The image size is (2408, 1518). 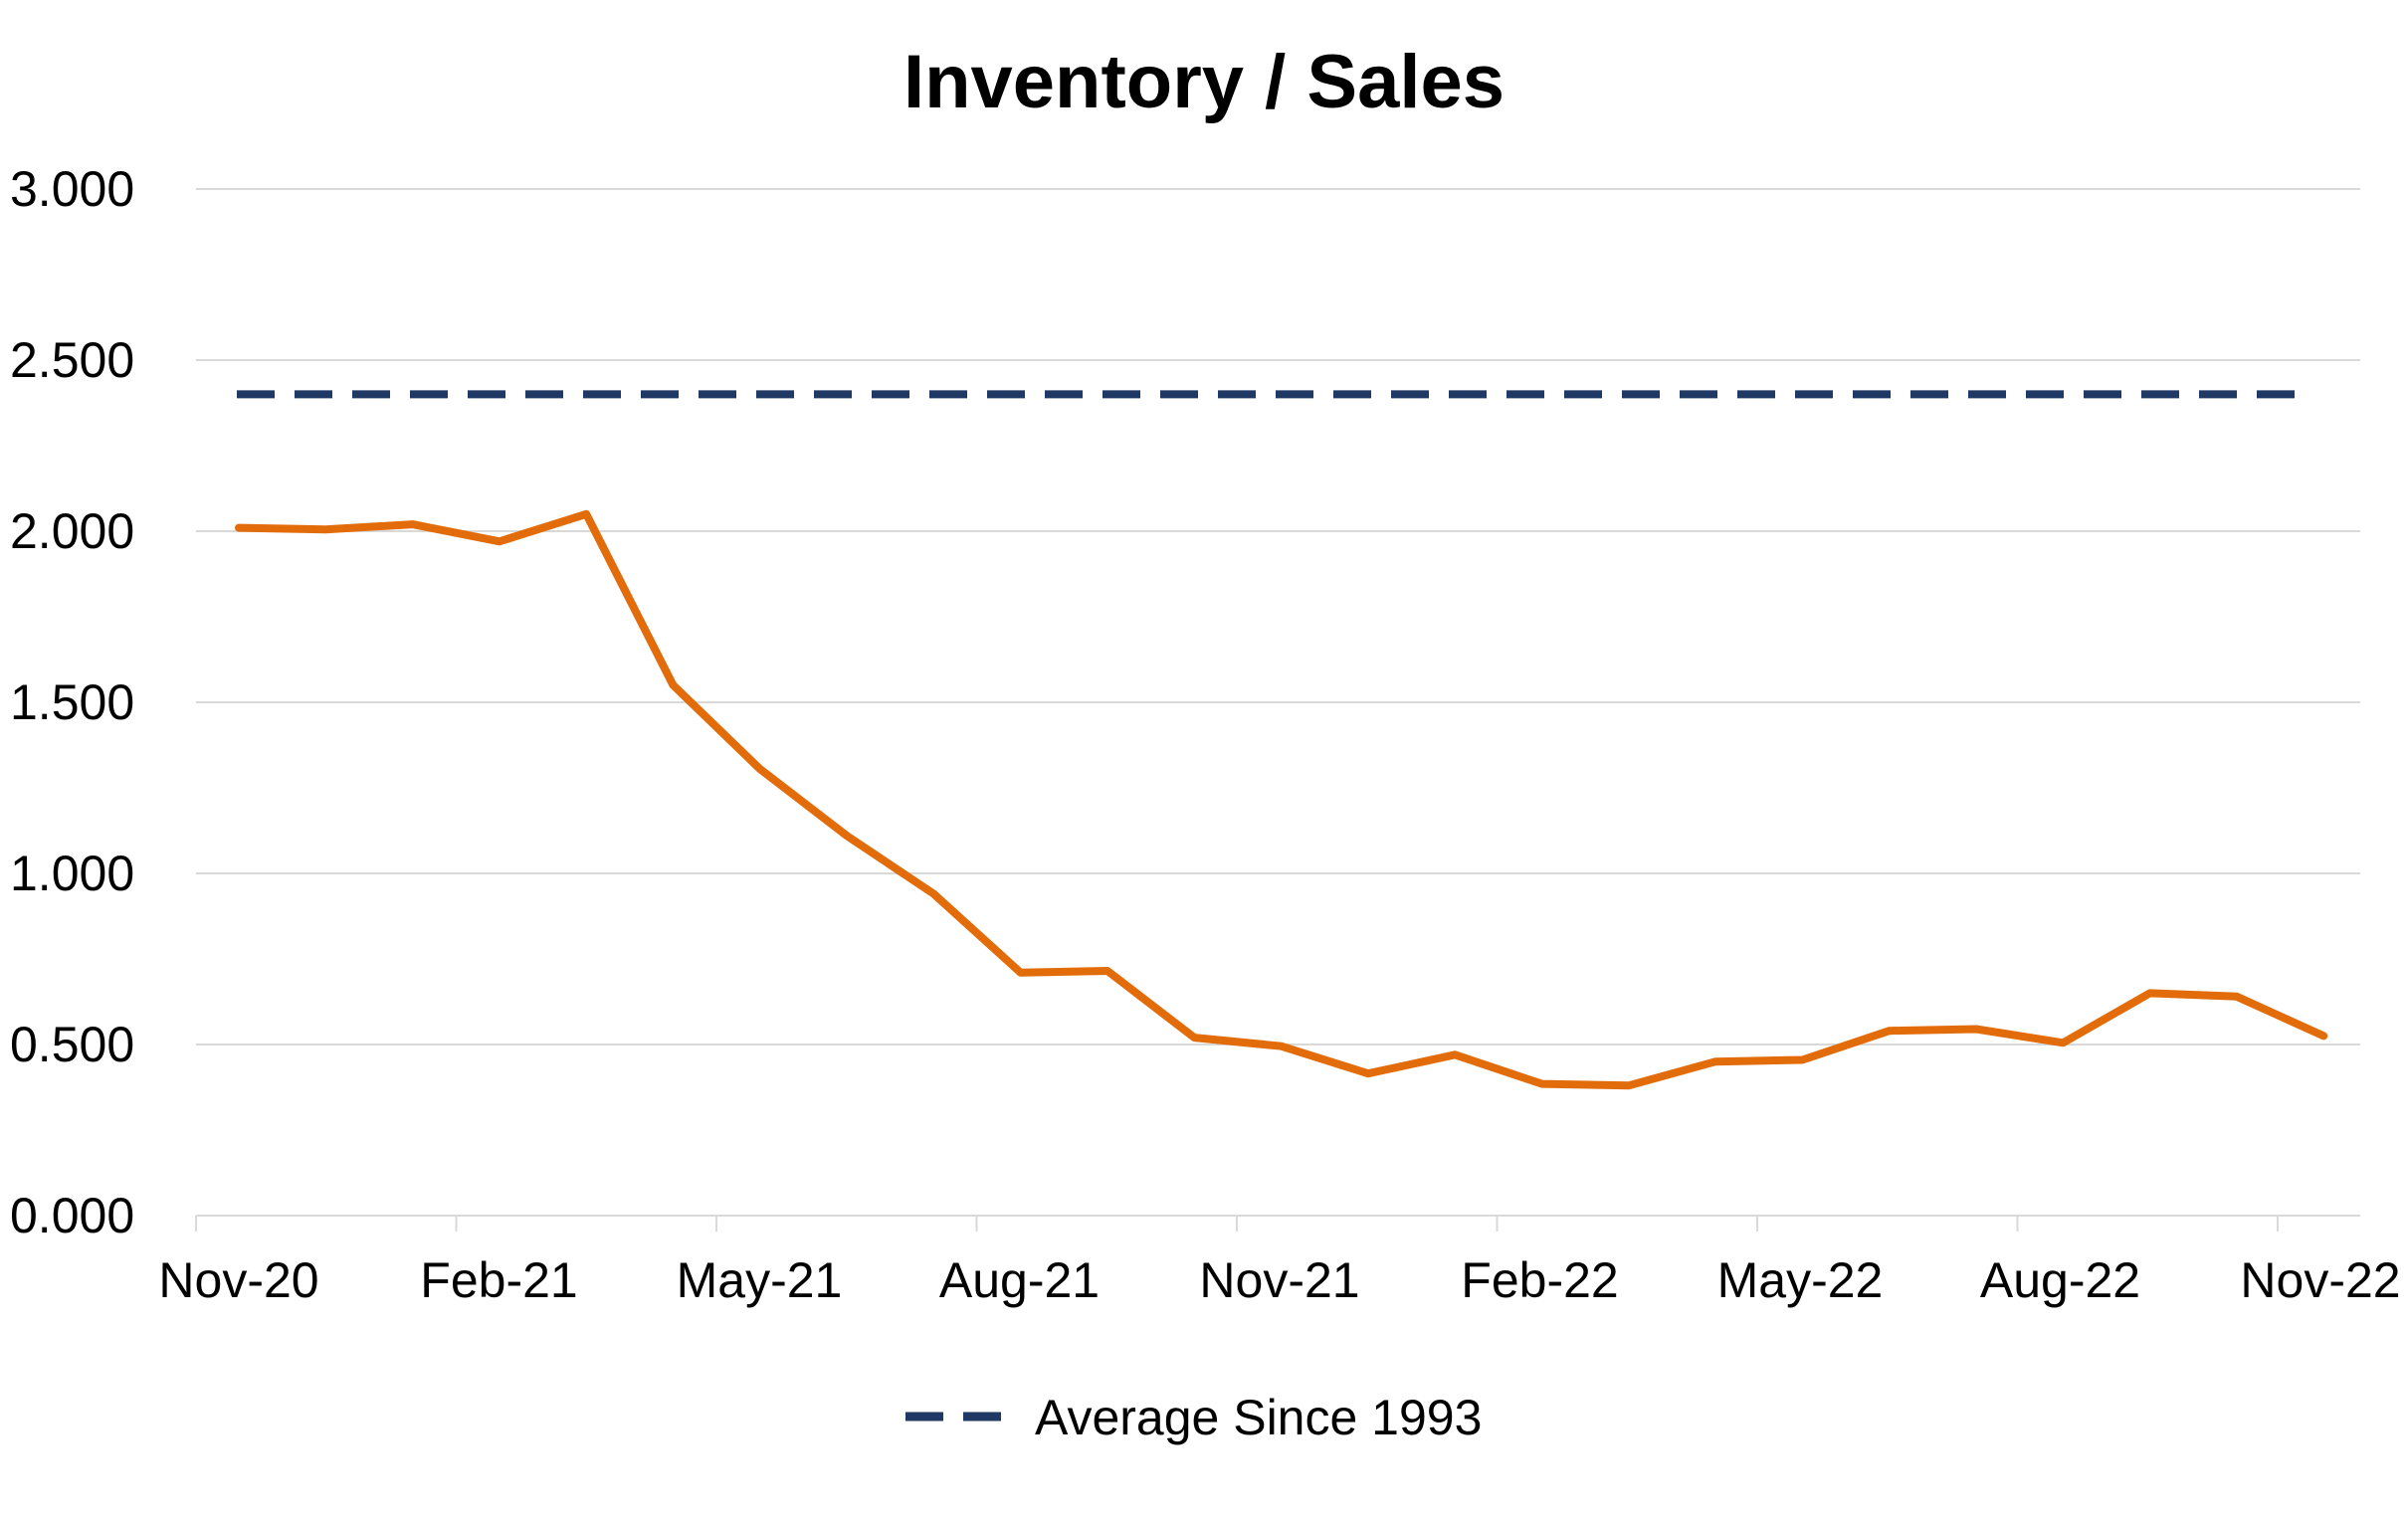 I want to click on y-tick-label: 0.500, so click(x=72, y=1044).